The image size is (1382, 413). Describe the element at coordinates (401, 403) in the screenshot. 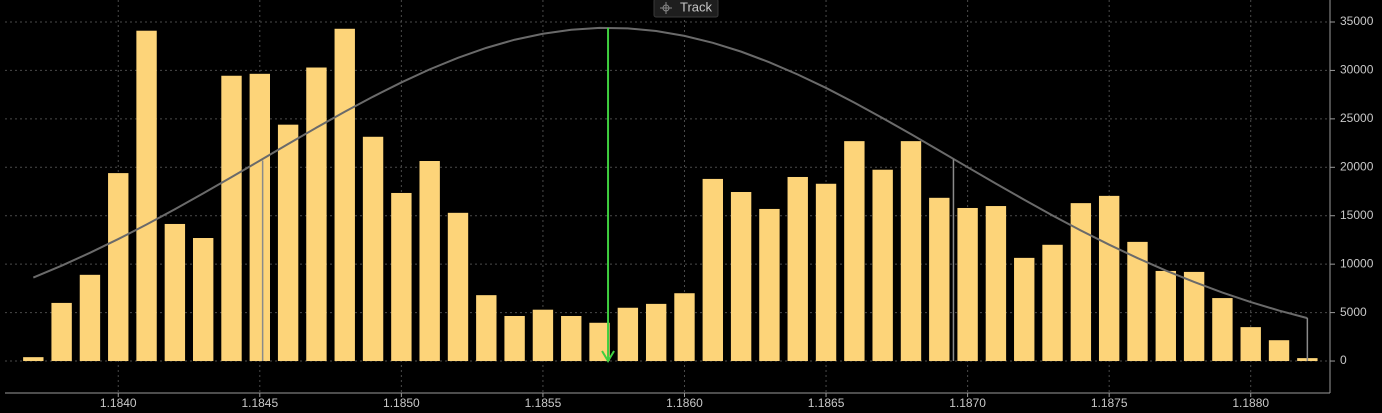

I see `x-tick-label: 1.1850` at that location.